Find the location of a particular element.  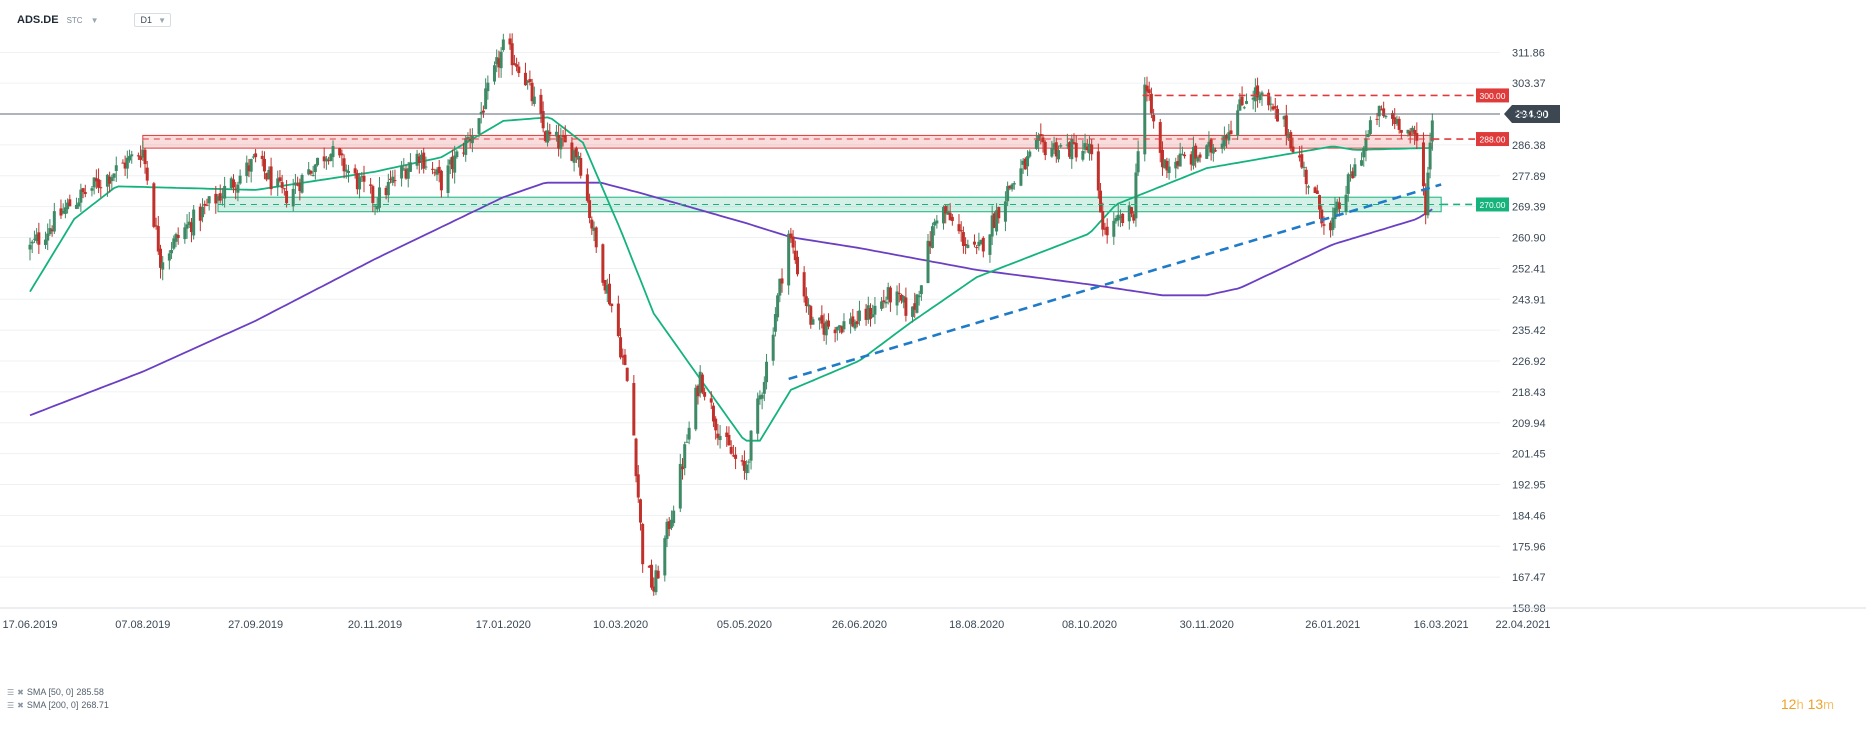

symbol-label: ADS.DE is located at coordinates (38, 20).